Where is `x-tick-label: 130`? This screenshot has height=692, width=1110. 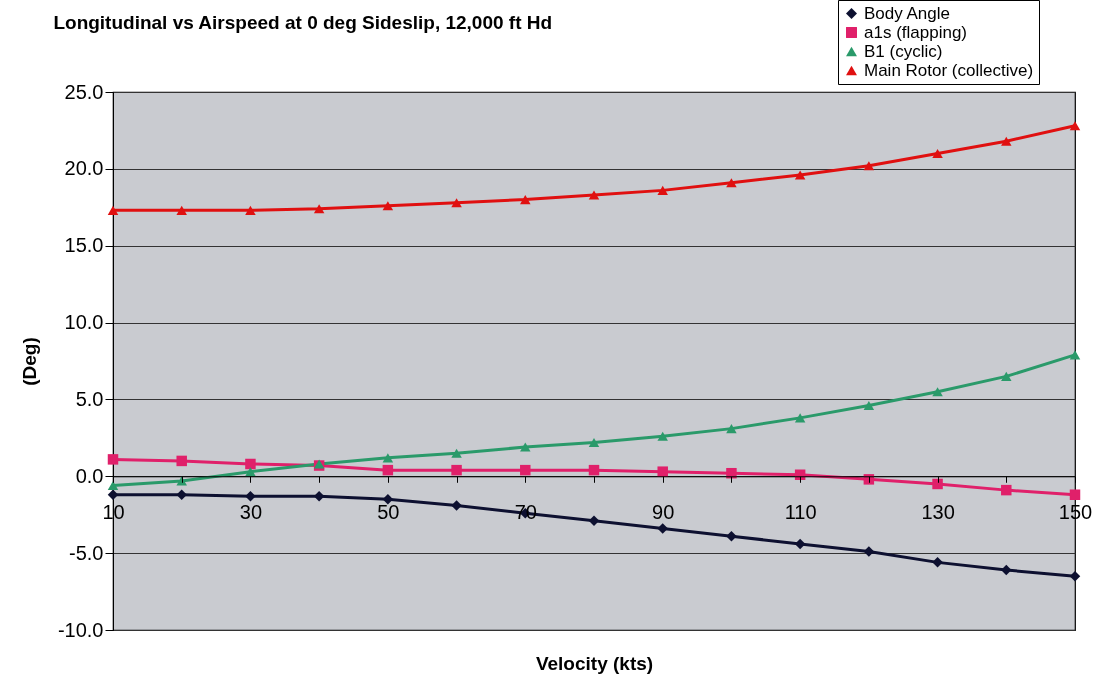 x-tick-label: 130 is located at coordinates (938, 511).